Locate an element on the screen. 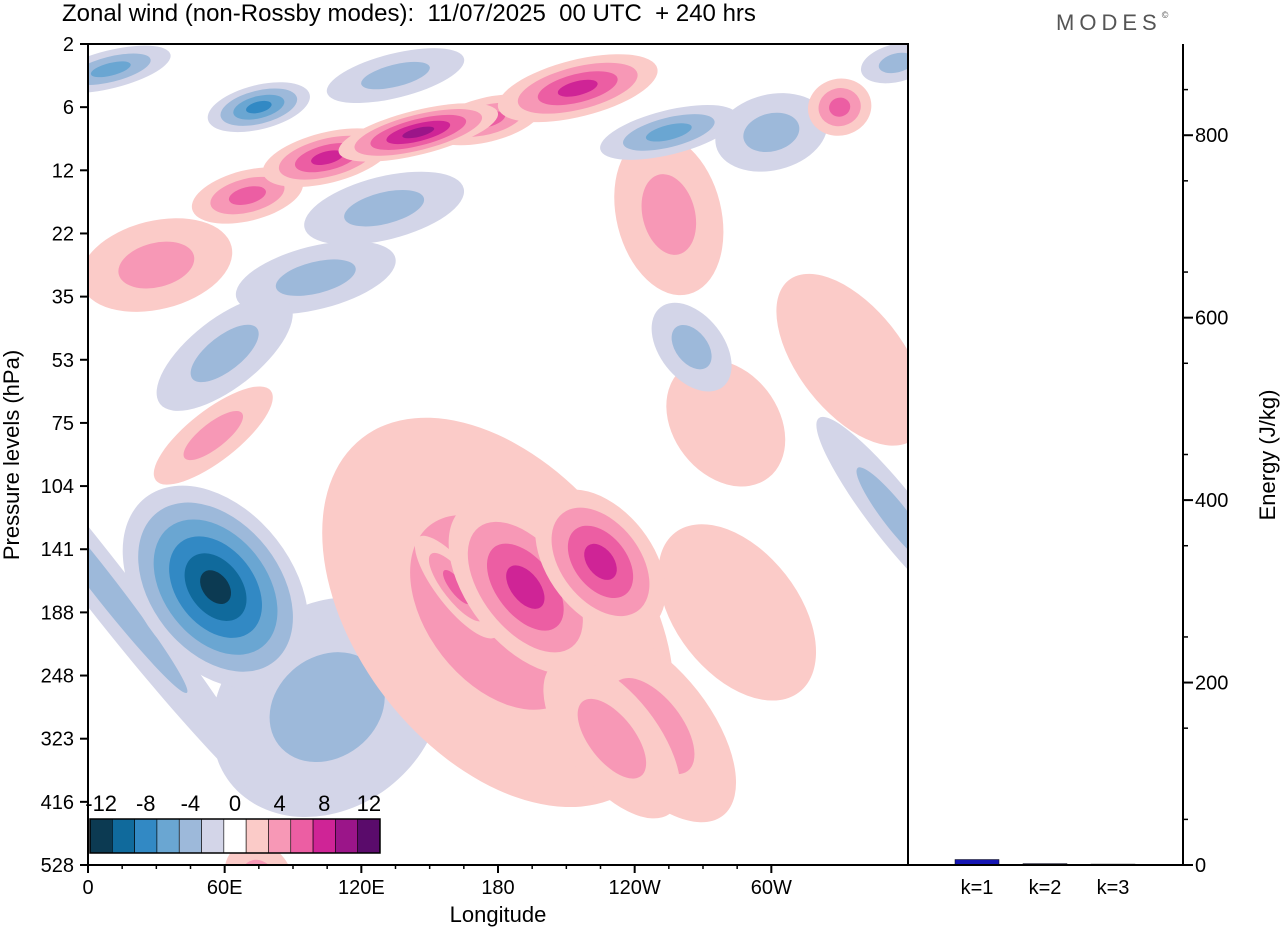 The image size is (1280, 930). y-tick-label: 104 is located at coordinates (57, 487).